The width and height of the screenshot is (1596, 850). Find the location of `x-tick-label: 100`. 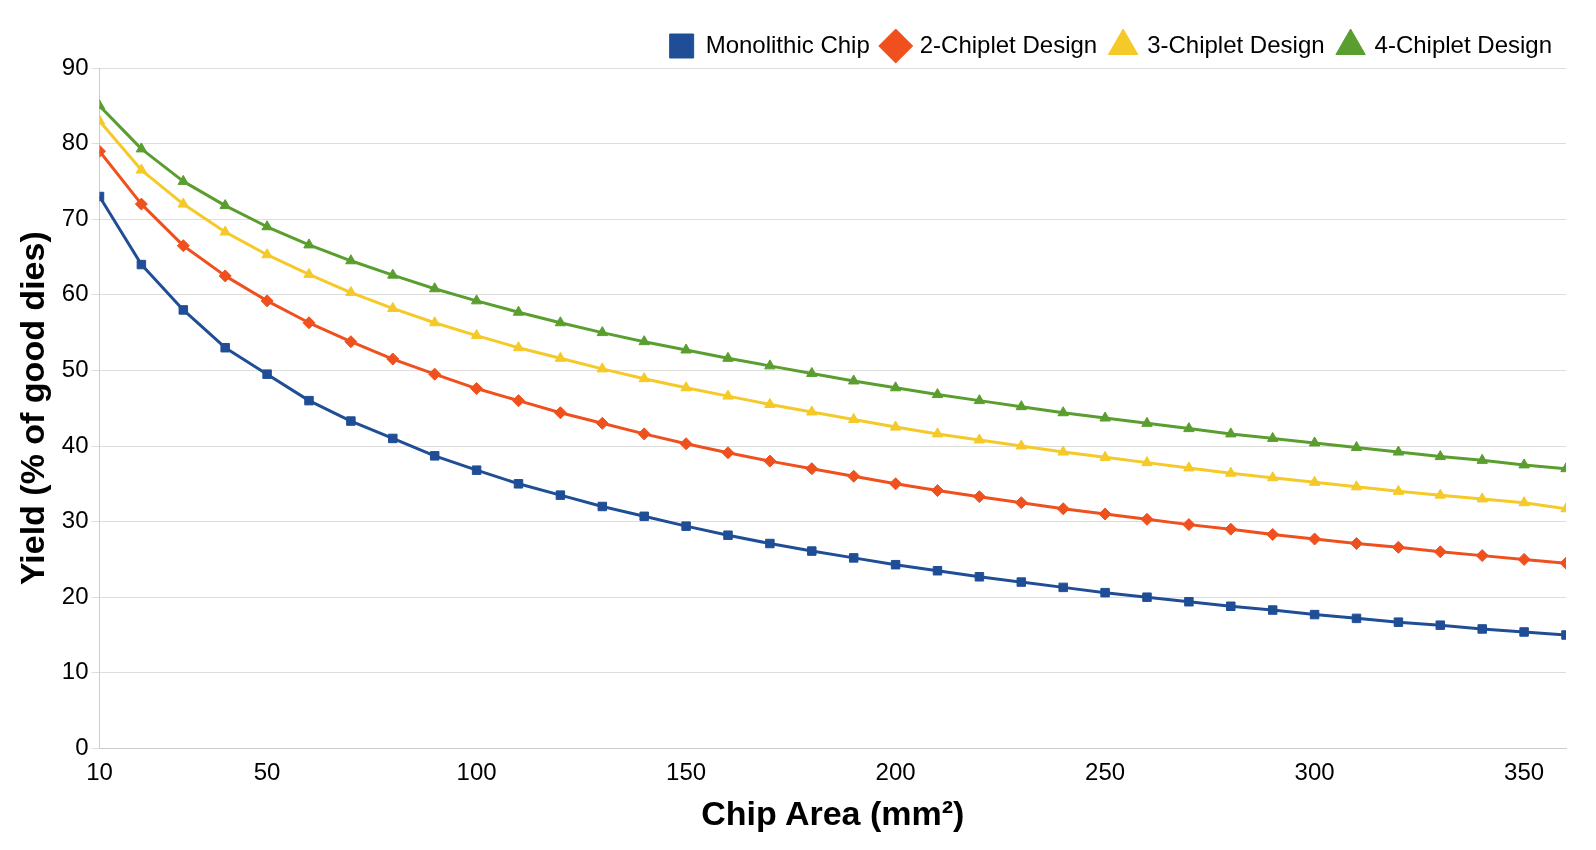

x-tick-label: 100 is located at coordinates (476, 772).